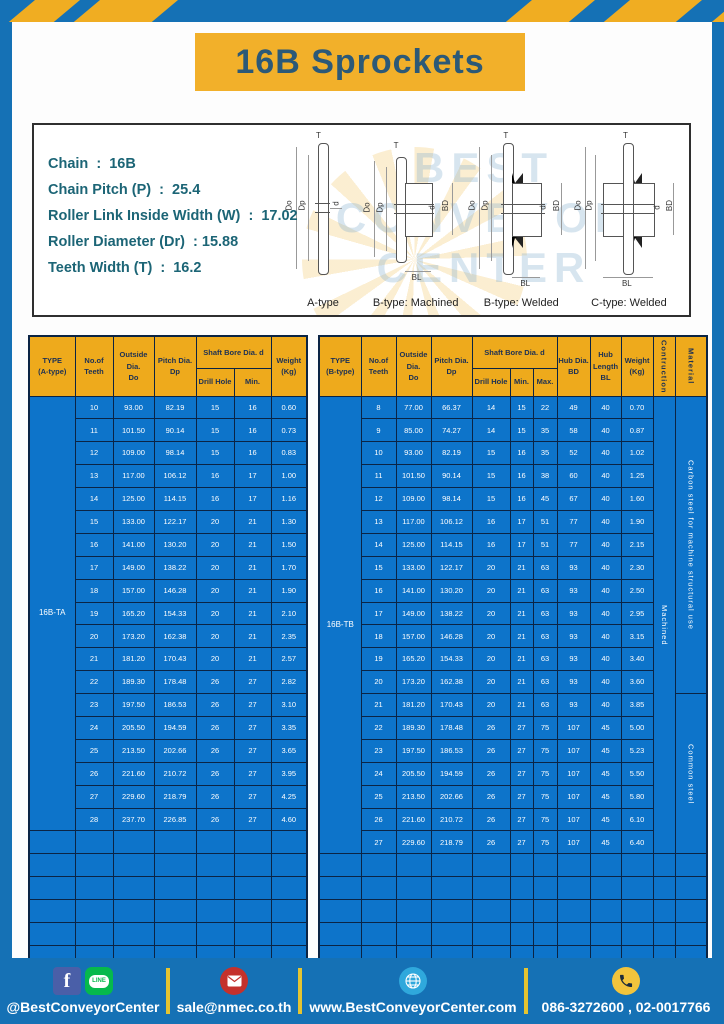  What do you see at coordinates (413, 1007) in the screenshot?
I see `website-url: www.BestConveyorCenter.com` at bounding box center [413, 1007].